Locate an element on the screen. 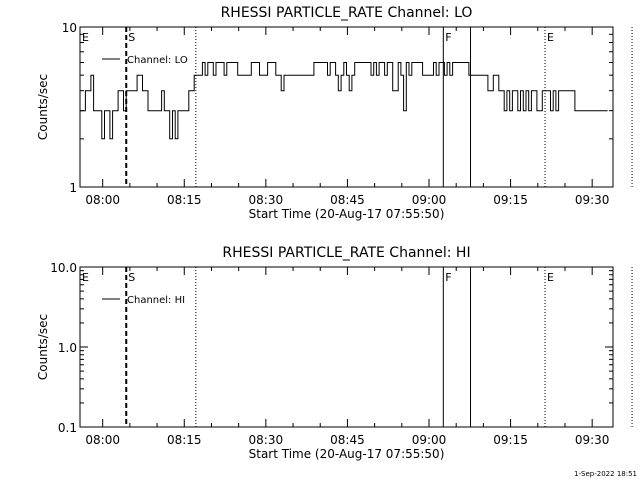 This screenshot has width=640, height=480. panel1-ylabel: Counts/sec is located at coordinates (43, 107).